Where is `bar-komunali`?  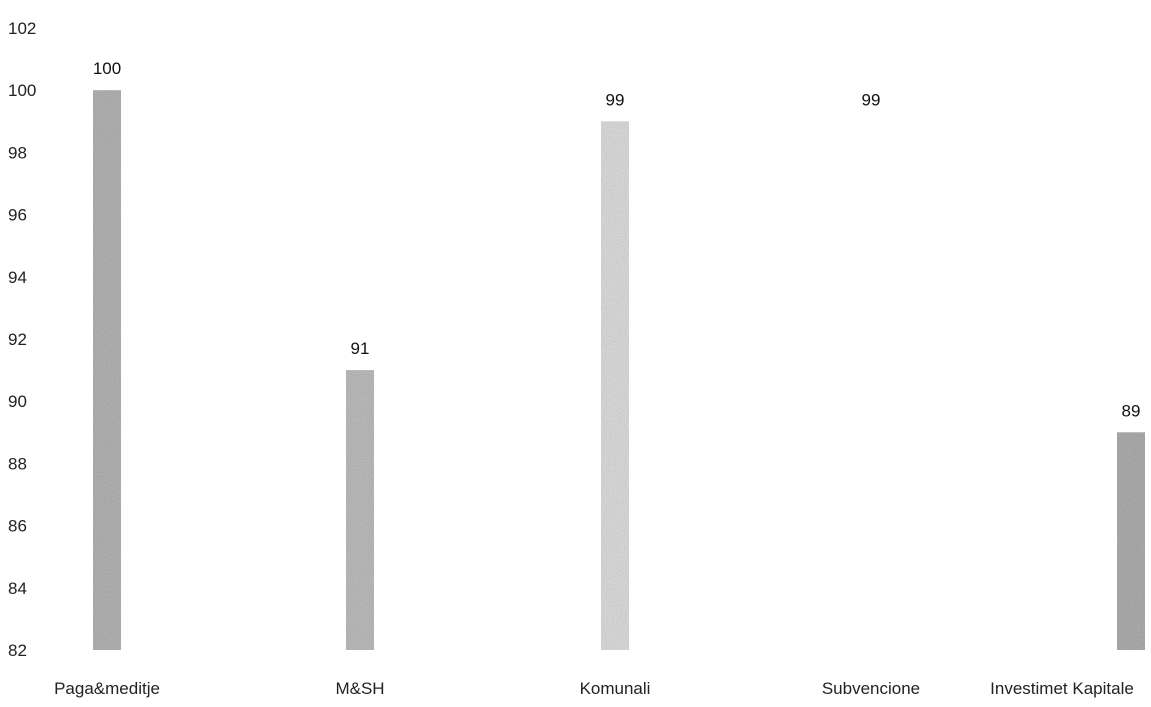 bar-komunali is located at coordinates (615, 386).